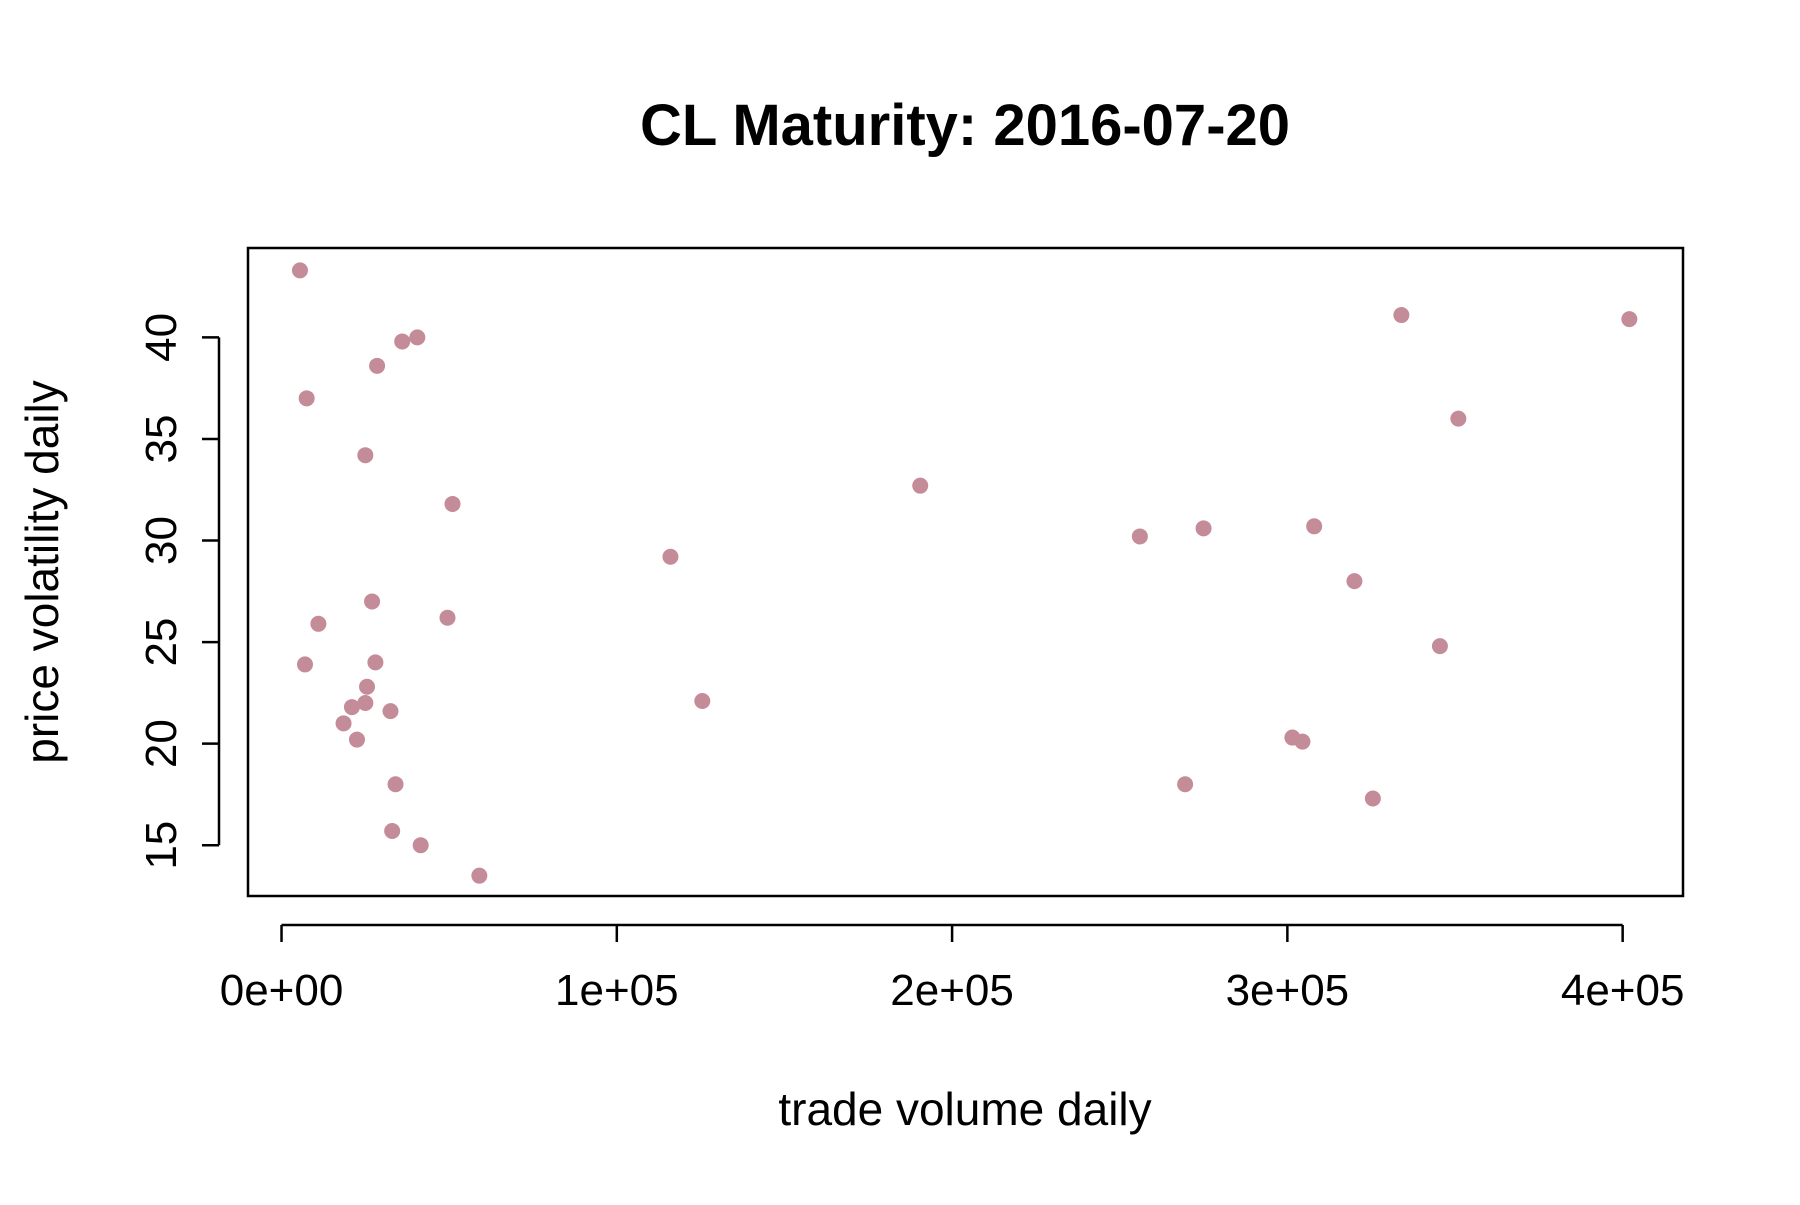  What do you see at coordinates (161, 642) in the screenshot?
I see `y-tick-label: 25` at bounding box center [161, 642].